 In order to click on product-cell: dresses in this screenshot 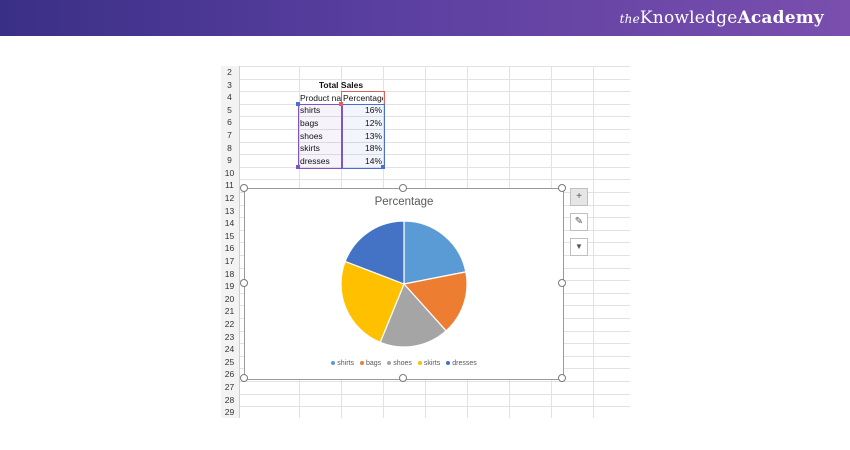, I will do `click(315, 160)`.